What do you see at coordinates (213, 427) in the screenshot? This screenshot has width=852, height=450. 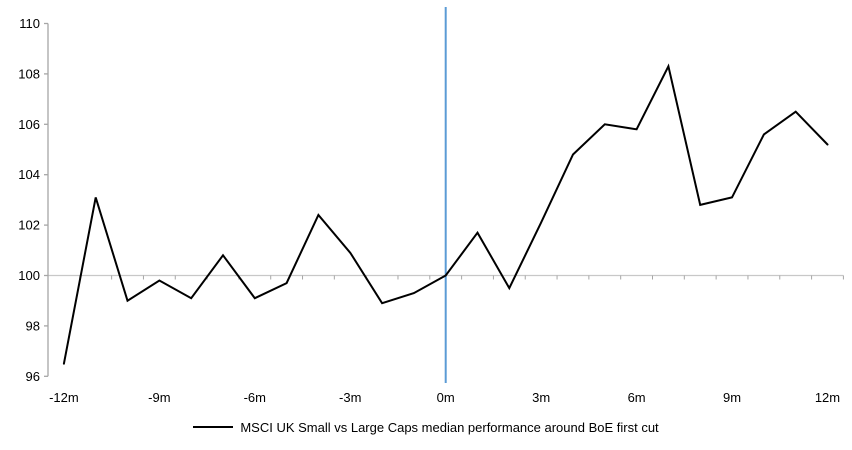 I see `legend-line-sample` at bounding box center [213, 427].